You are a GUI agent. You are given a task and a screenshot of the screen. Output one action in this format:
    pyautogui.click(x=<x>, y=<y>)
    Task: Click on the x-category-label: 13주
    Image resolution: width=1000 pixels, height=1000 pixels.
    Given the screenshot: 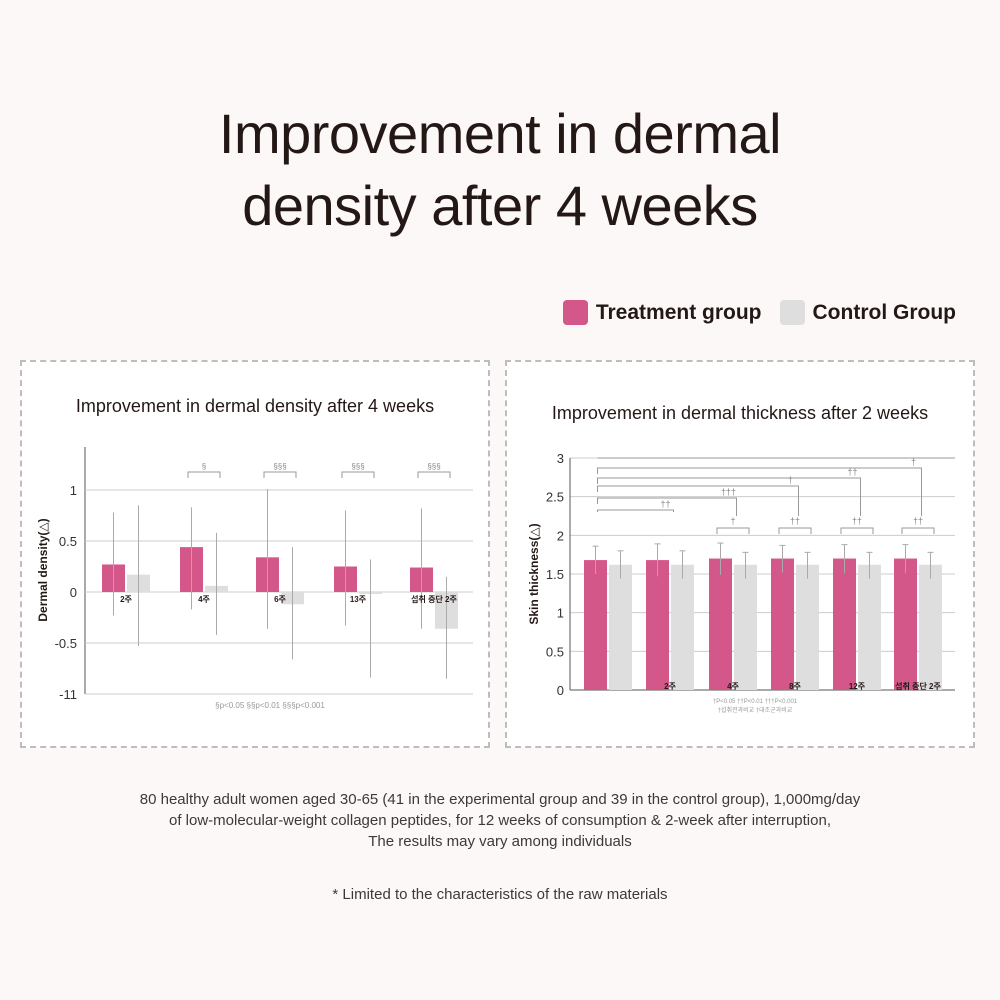 What is the action you would take?
    pyautogui.click(x=358, y=599)
    